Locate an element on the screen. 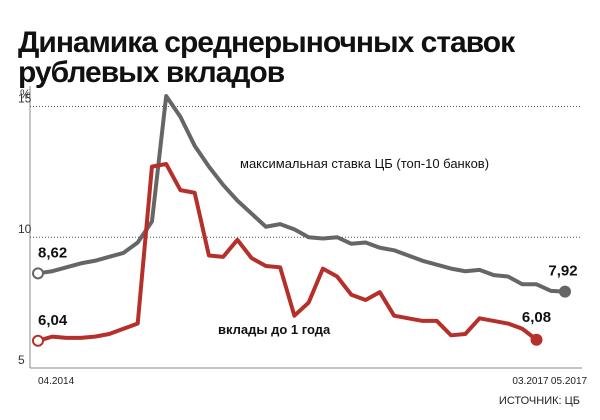 The image size is (600, 420). value-label: 8,62 is located at coordinates (52, 252).